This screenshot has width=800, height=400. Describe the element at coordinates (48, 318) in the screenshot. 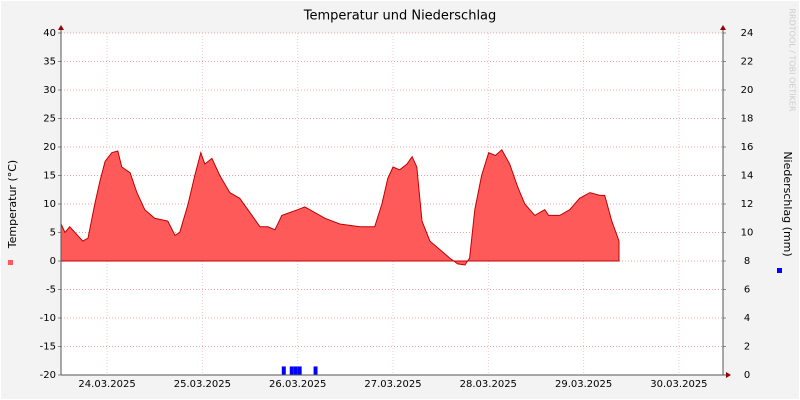

I see `y-tick-label: -10` at that location.